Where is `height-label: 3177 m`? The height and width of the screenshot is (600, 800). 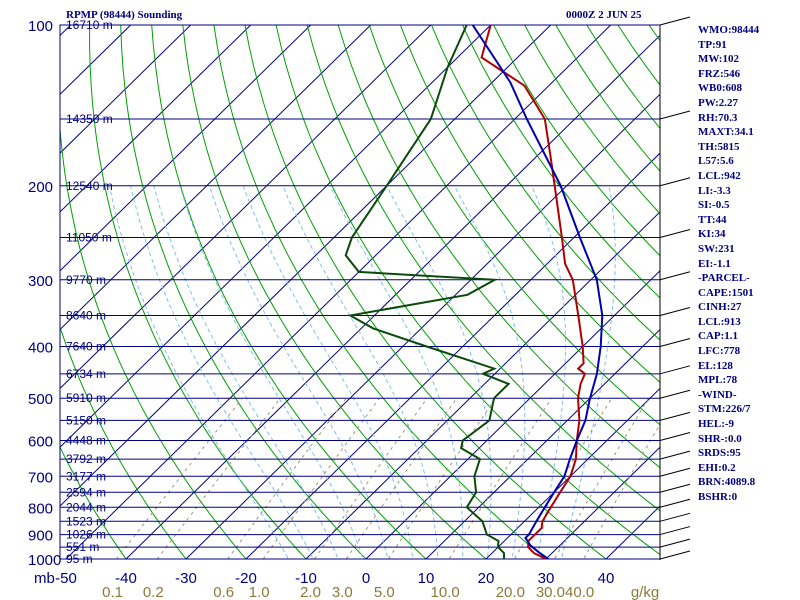 height-label: 3177 m is located at coordinates (86, 476).